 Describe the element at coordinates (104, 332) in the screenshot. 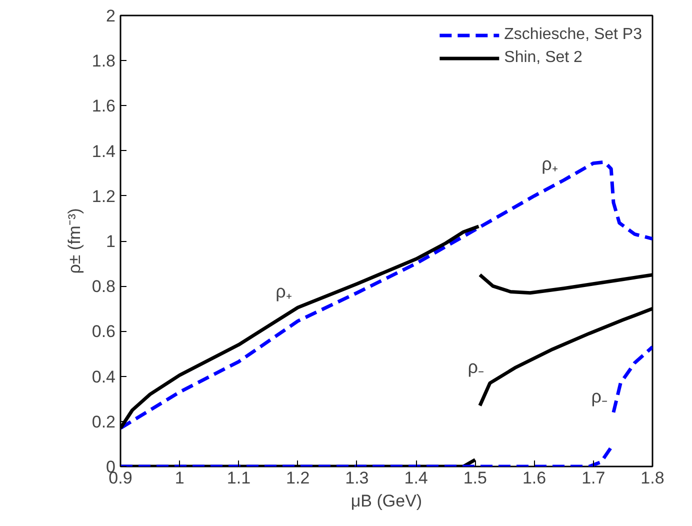

I see `y-tick-label: 0.6` at that location.